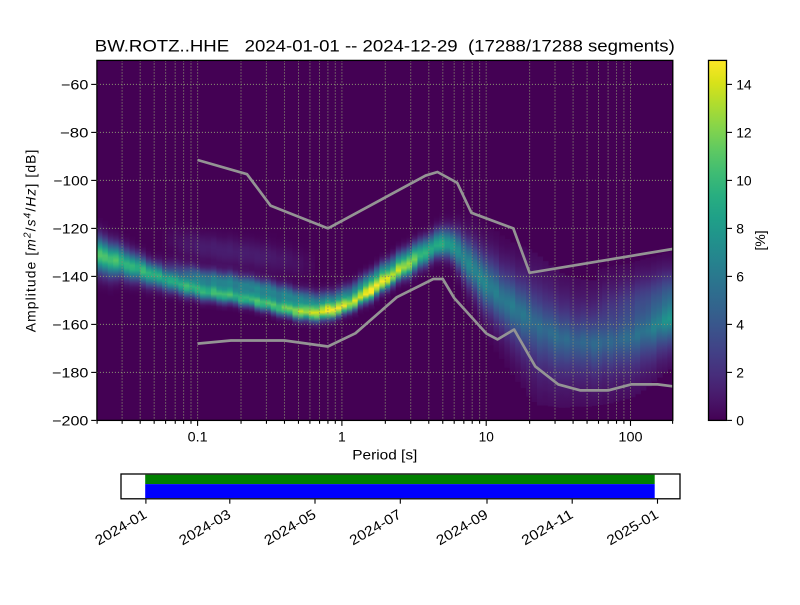 The height and width of the screenshot is (605, 800). Describe the element at coordinates (744, 132) in the screenshot. I see `svg-text: 12` at that location.